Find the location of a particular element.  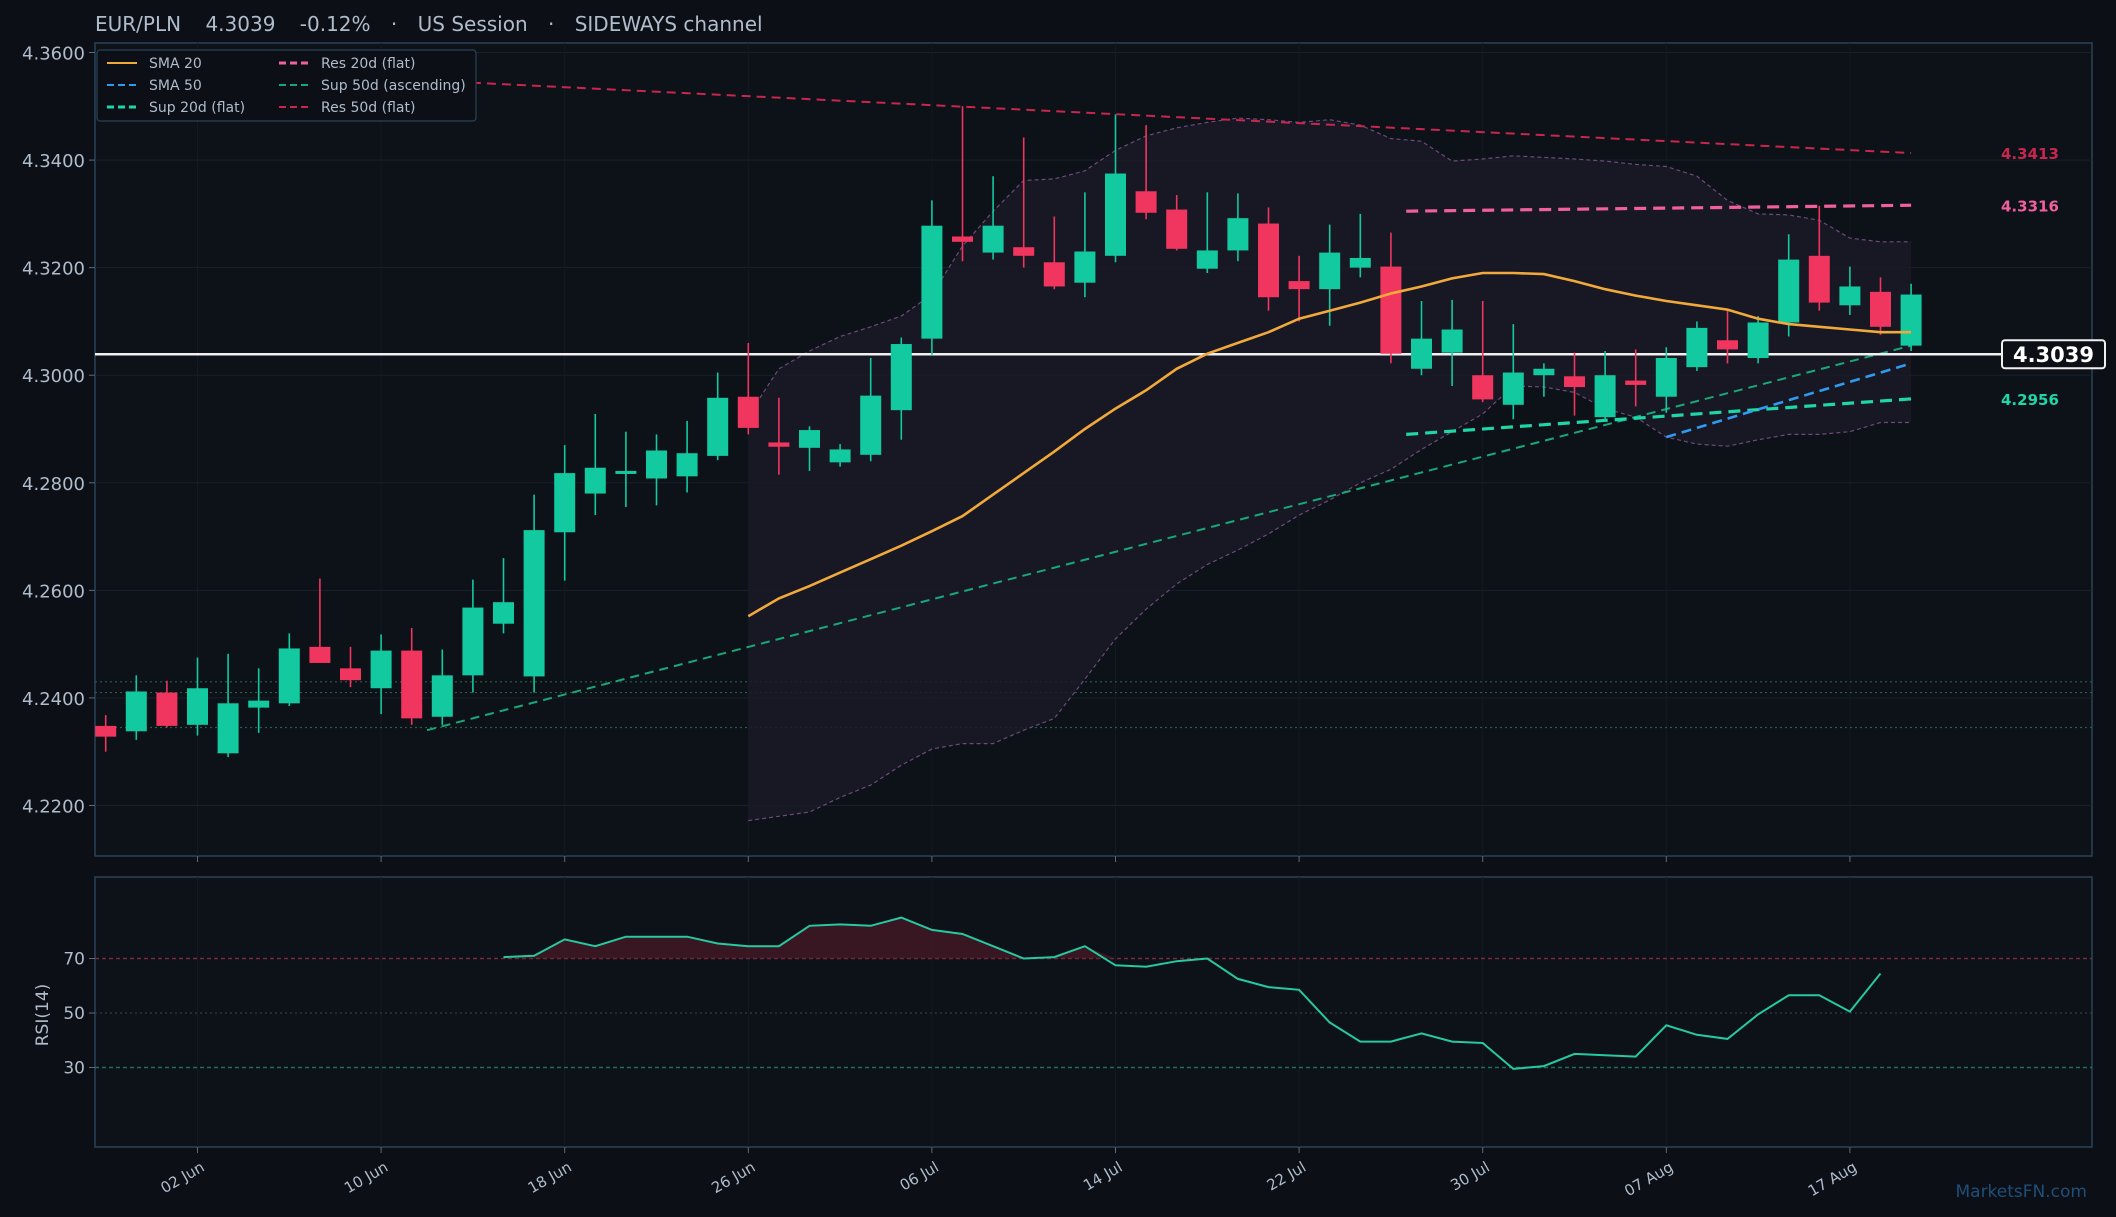

rsi-axis-label: RSI(14) is located at coordinates (43, 1015).